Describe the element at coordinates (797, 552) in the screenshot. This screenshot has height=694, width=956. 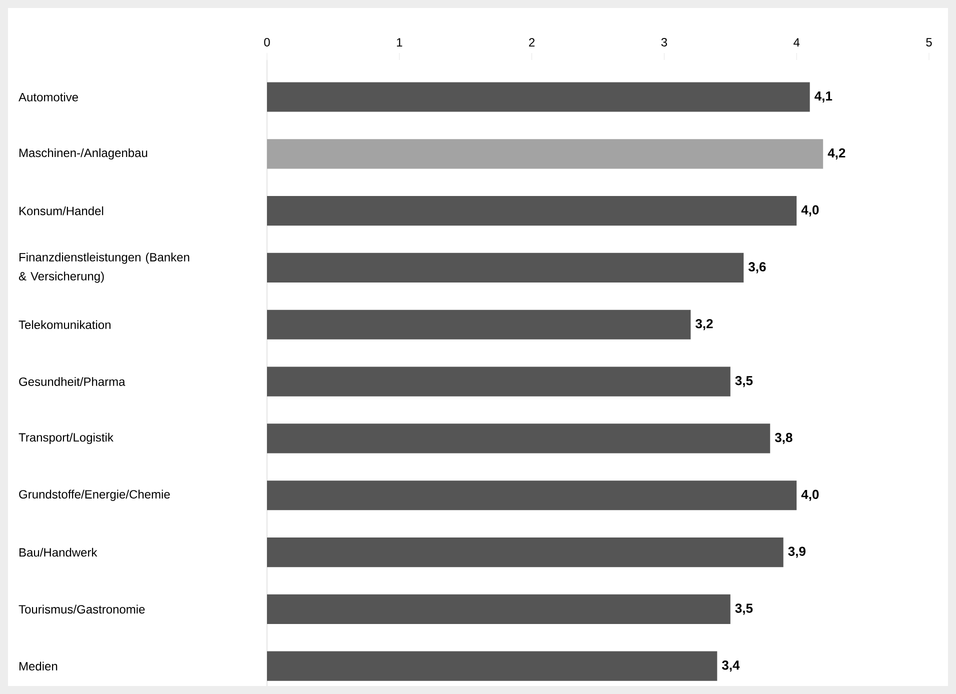
I see `data-label: 3,9` at that location.